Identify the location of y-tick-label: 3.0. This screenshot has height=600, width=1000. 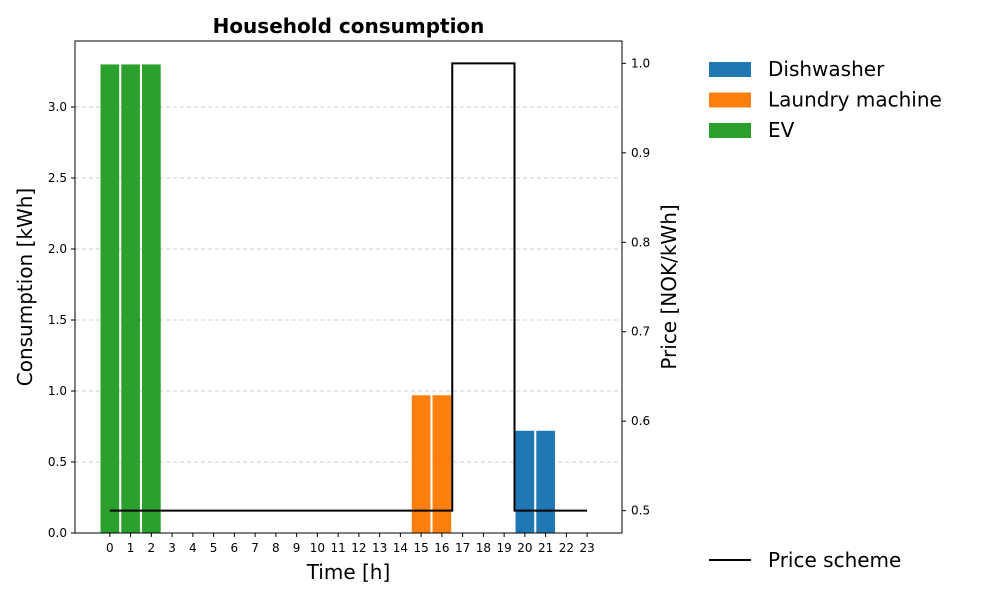
(57, 107).